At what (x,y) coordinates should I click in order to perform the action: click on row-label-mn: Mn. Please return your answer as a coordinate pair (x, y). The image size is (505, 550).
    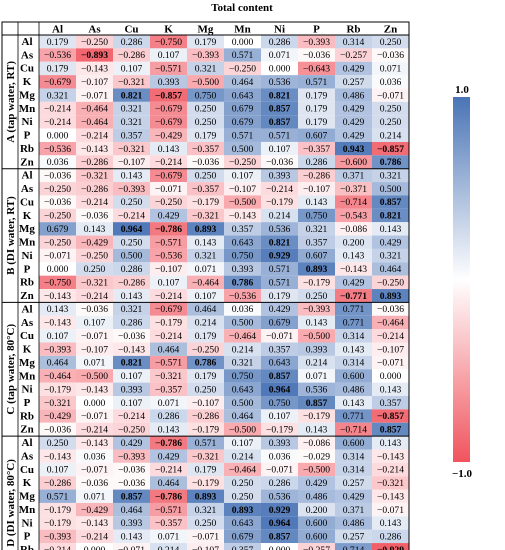
    Looking at the image, I should click on (27, 109).